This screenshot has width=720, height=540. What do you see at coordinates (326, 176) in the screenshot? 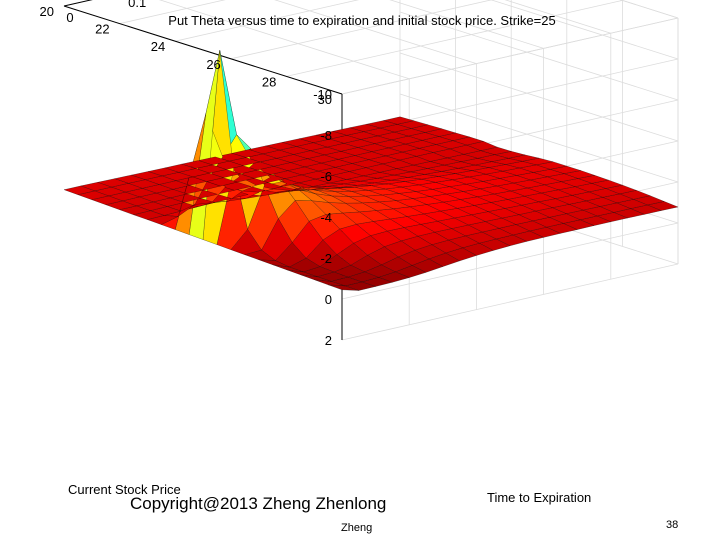
I see `z-tick-label: -6` at bounding box center [326, 176].